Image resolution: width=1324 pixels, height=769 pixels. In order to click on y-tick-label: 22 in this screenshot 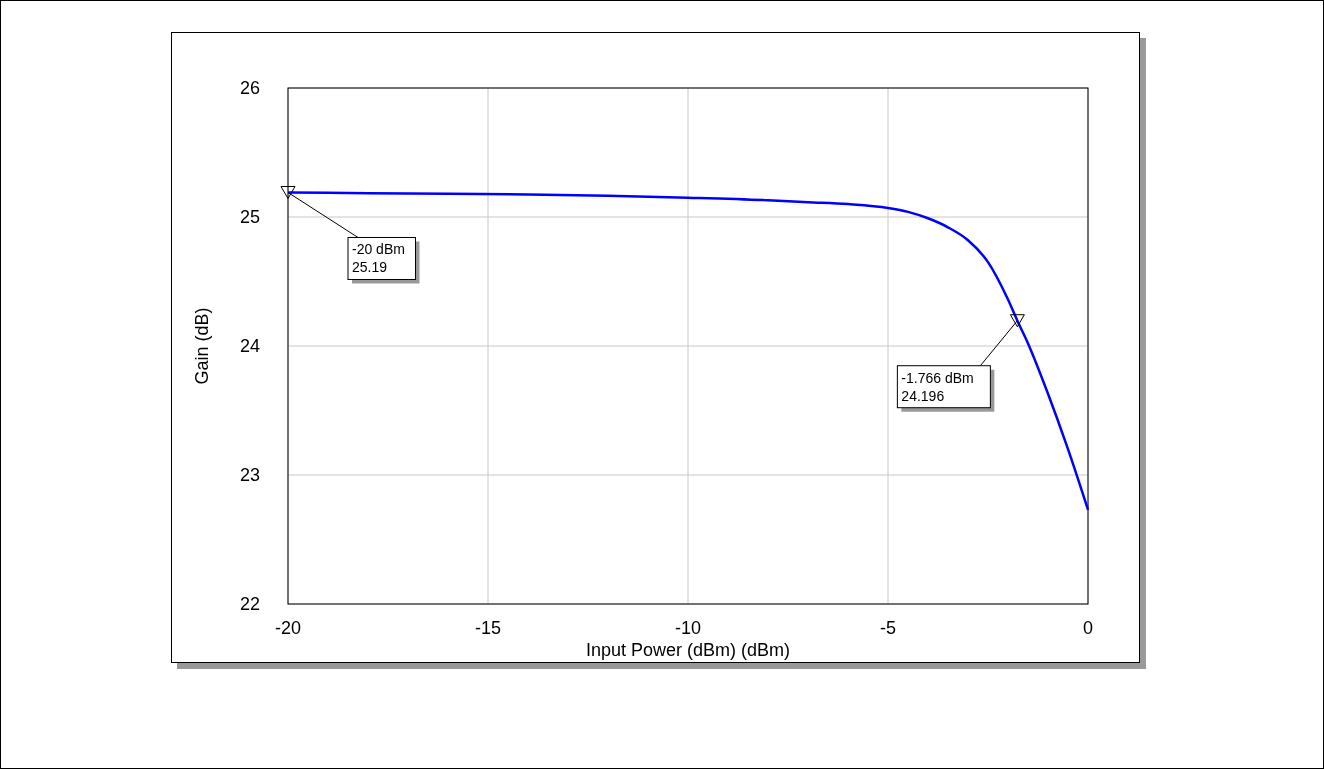, I will do `click(249, 604)`.